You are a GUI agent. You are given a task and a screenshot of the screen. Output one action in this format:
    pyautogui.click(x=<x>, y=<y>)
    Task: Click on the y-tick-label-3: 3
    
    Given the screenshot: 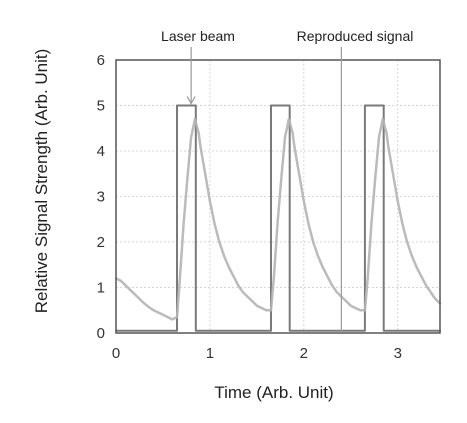 What is the action you would take?
    pyautogui.click(x=101, y=197)
    